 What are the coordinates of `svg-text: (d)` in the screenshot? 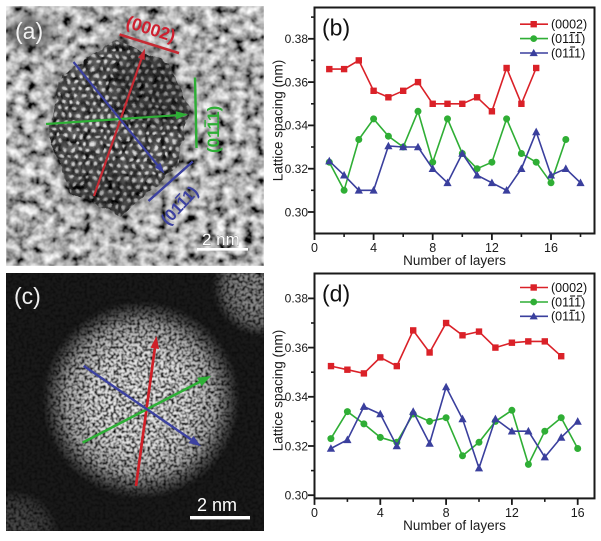 It's located at (336, 294).